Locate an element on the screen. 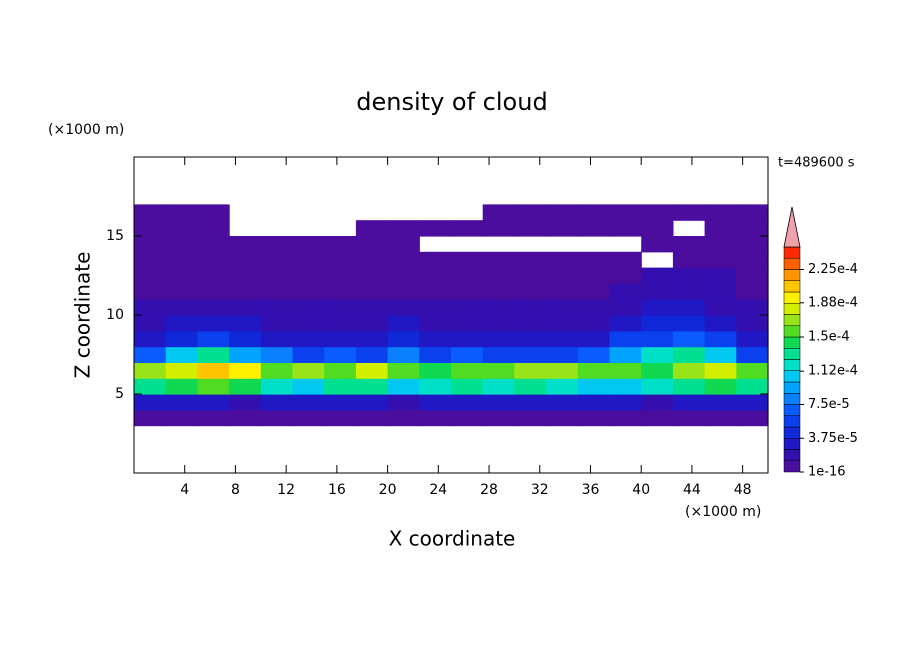 The width and height of the screenshot is (904, 654). x-tick-label: 24 is located at coordinates (438, 490).